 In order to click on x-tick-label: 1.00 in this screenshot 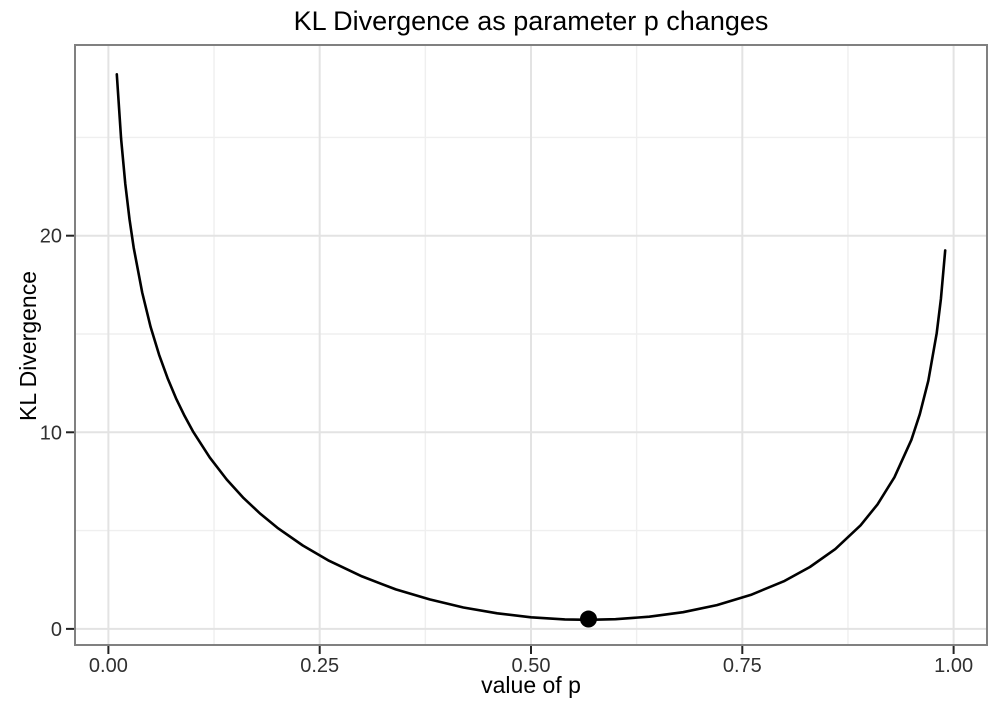, I will do `click(953, 666)`.